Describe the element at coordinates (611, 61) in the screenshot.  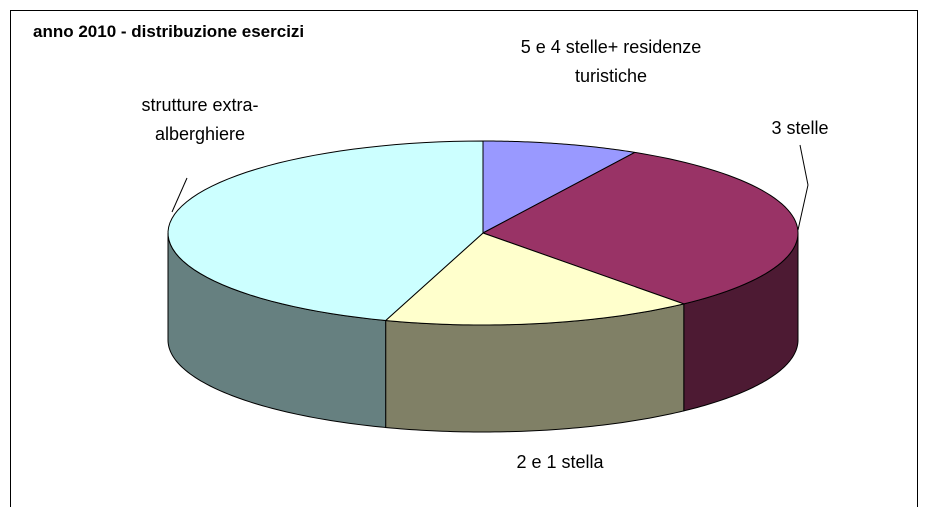
I see `slice-label: 5 e 4 stelle+ residenze turistiche` at that location.